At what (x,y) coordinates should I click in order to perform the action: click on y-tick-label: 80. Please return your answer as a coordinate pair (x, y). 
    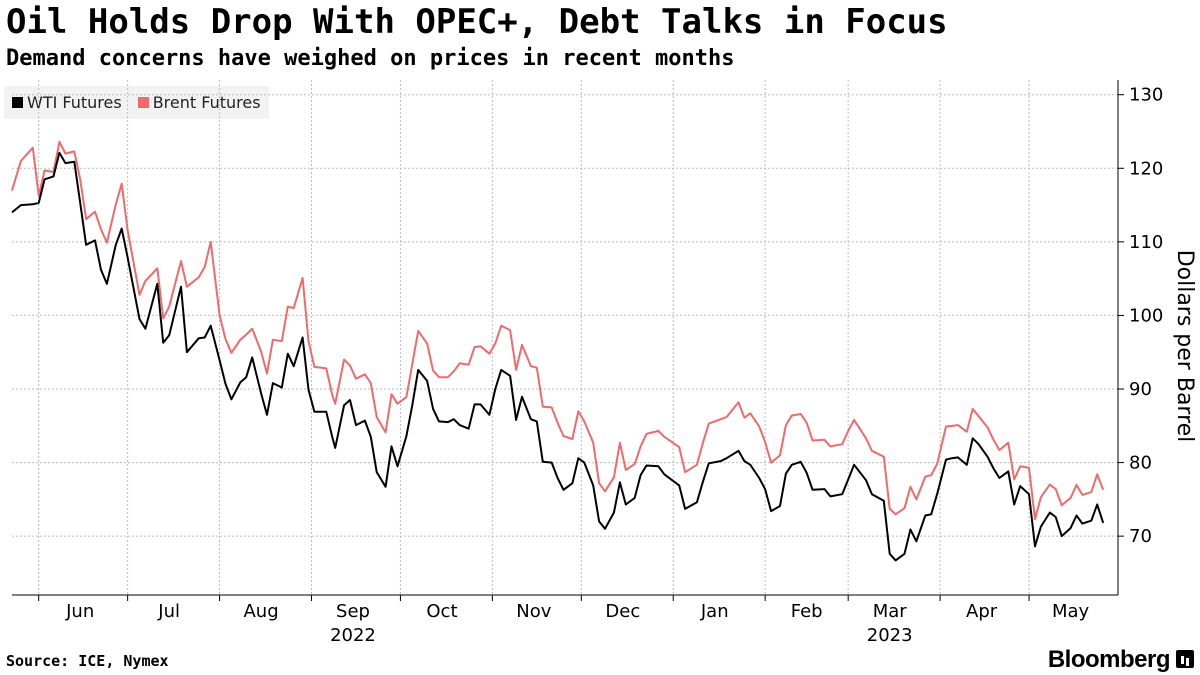
    Looking at the image, I should click on (1140, 463).